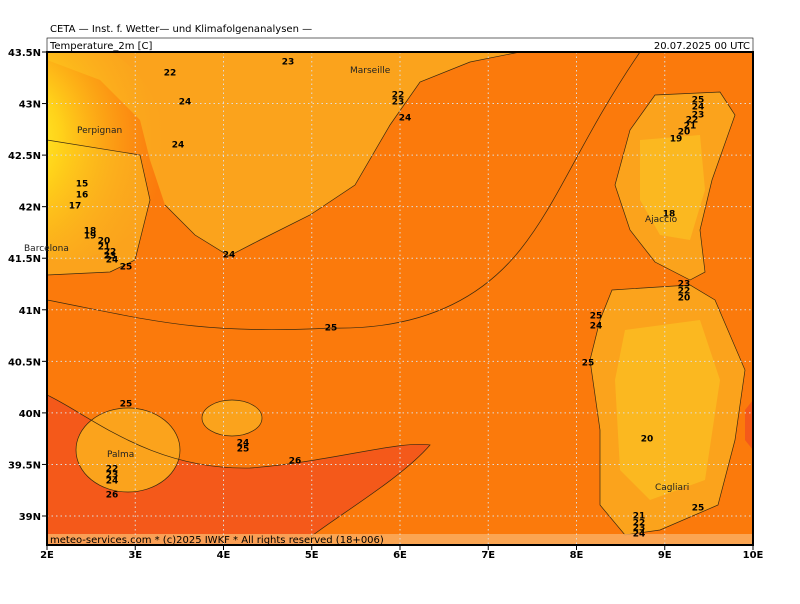 The width and height of the screenshot is (800, 604). What do you see at coordinates (312, 555) in the screenshot?
I see `lon-tick-label: 5E` at bounding box center [312, 555].